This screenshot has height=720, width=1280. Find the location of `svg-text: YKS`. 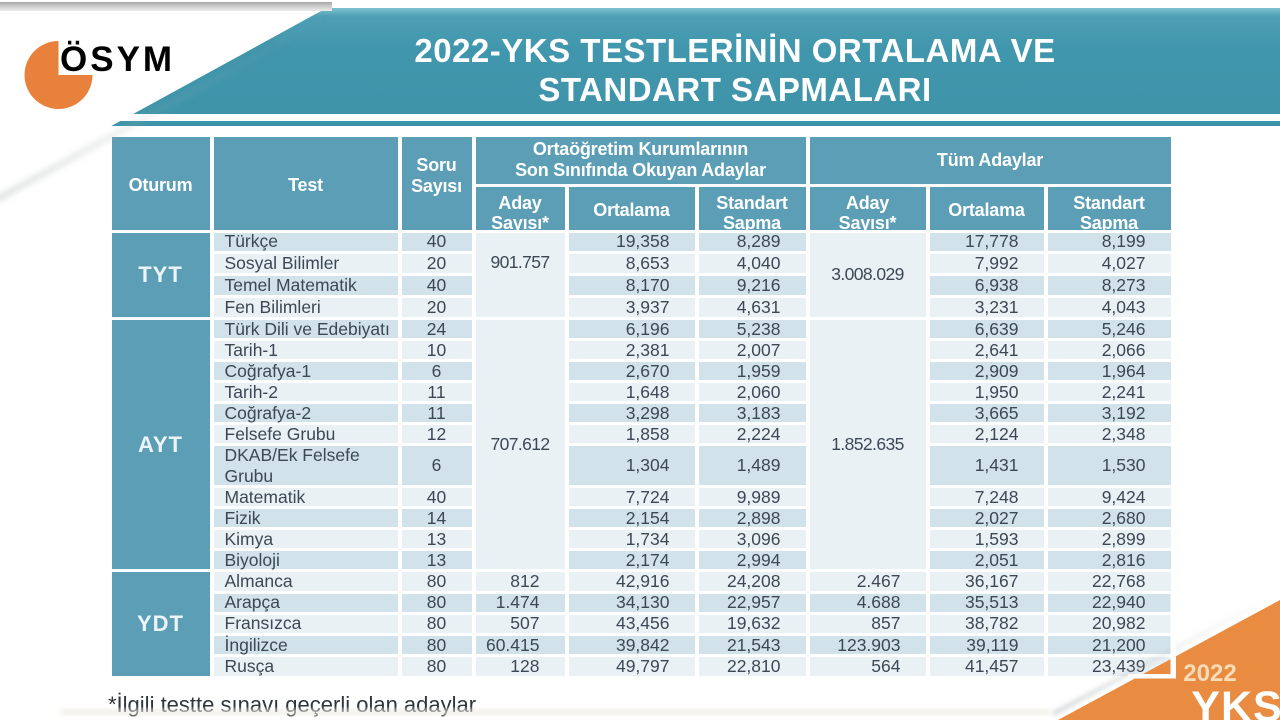

svg-text: YKS is located at coordinates (1235, 701).